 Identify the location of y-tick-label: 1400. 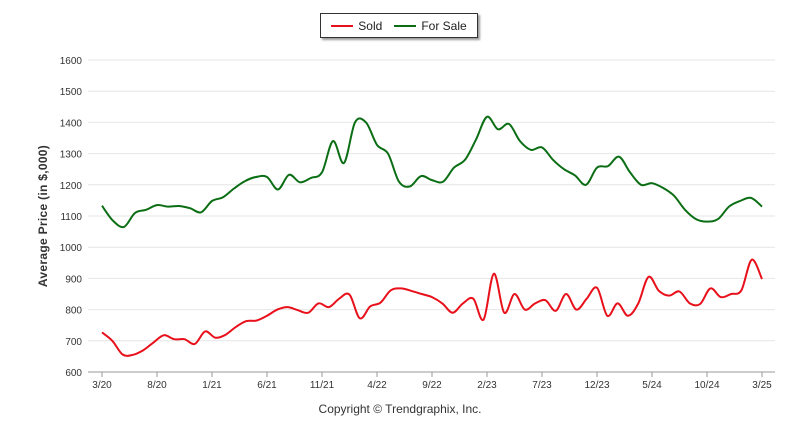
(71, 123).